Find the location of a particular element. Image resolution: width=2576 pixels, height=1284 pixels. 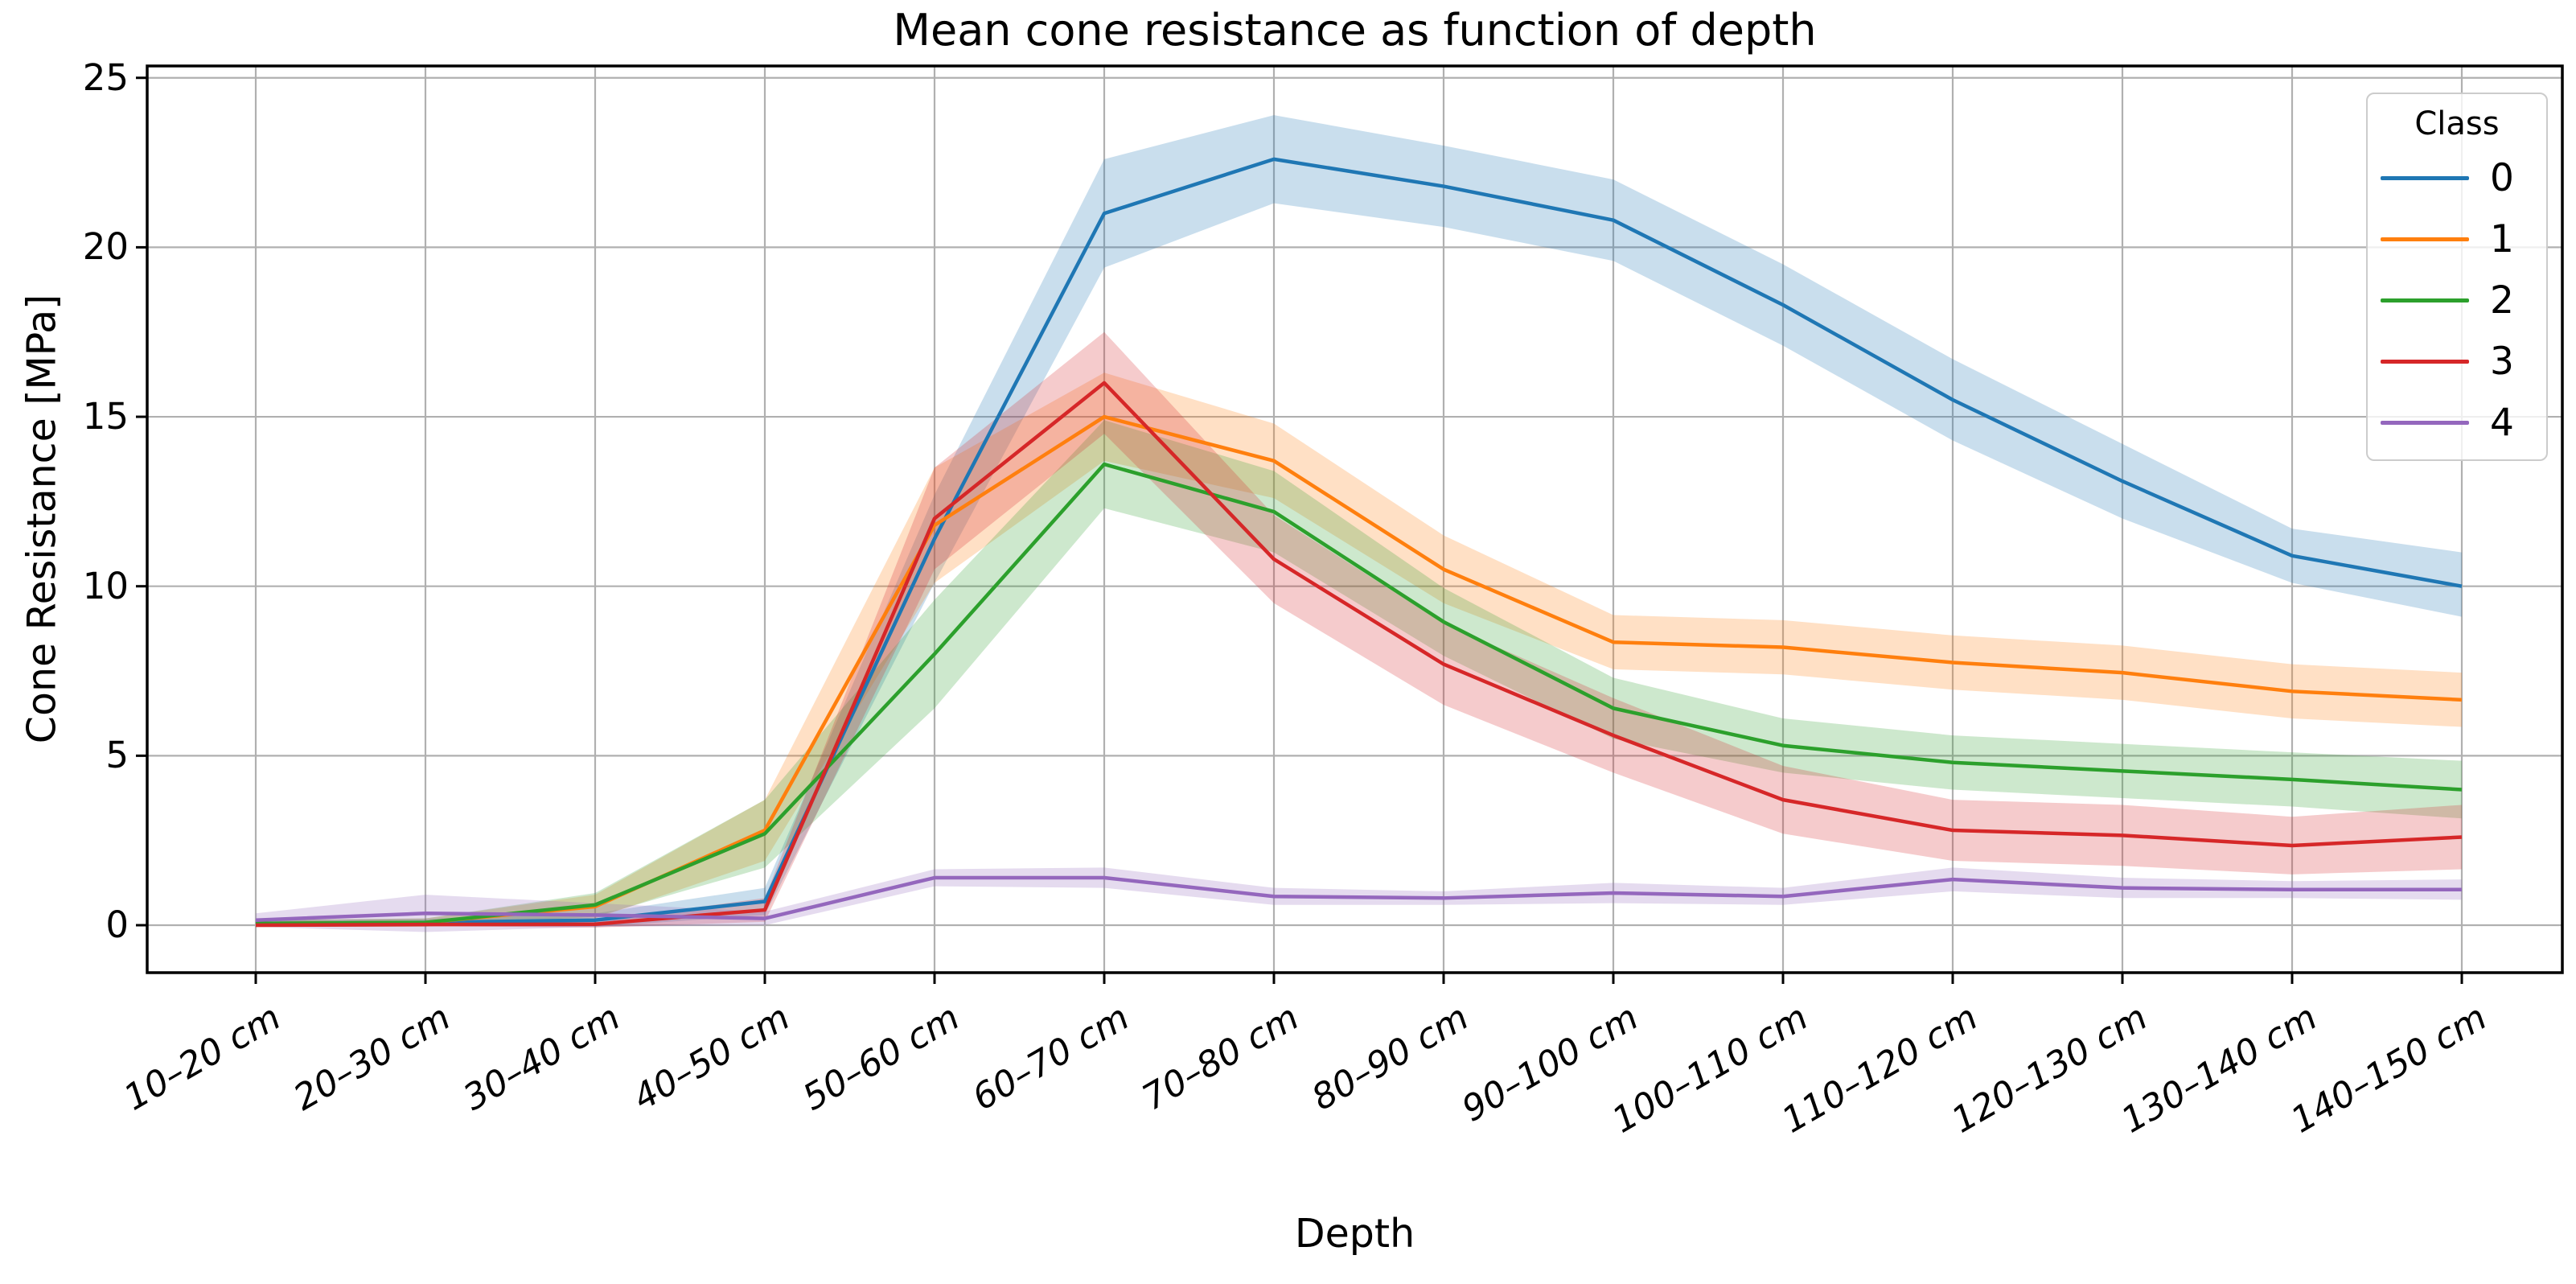

legend-entry: 0 is located at coordinates (2457, 177).